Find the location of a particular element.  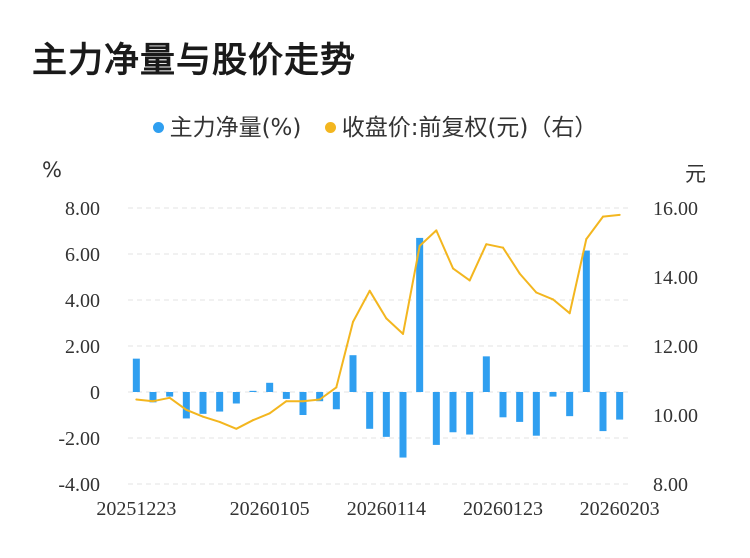

x-tick-label: 20251223 is located at coordinates (136, 509).